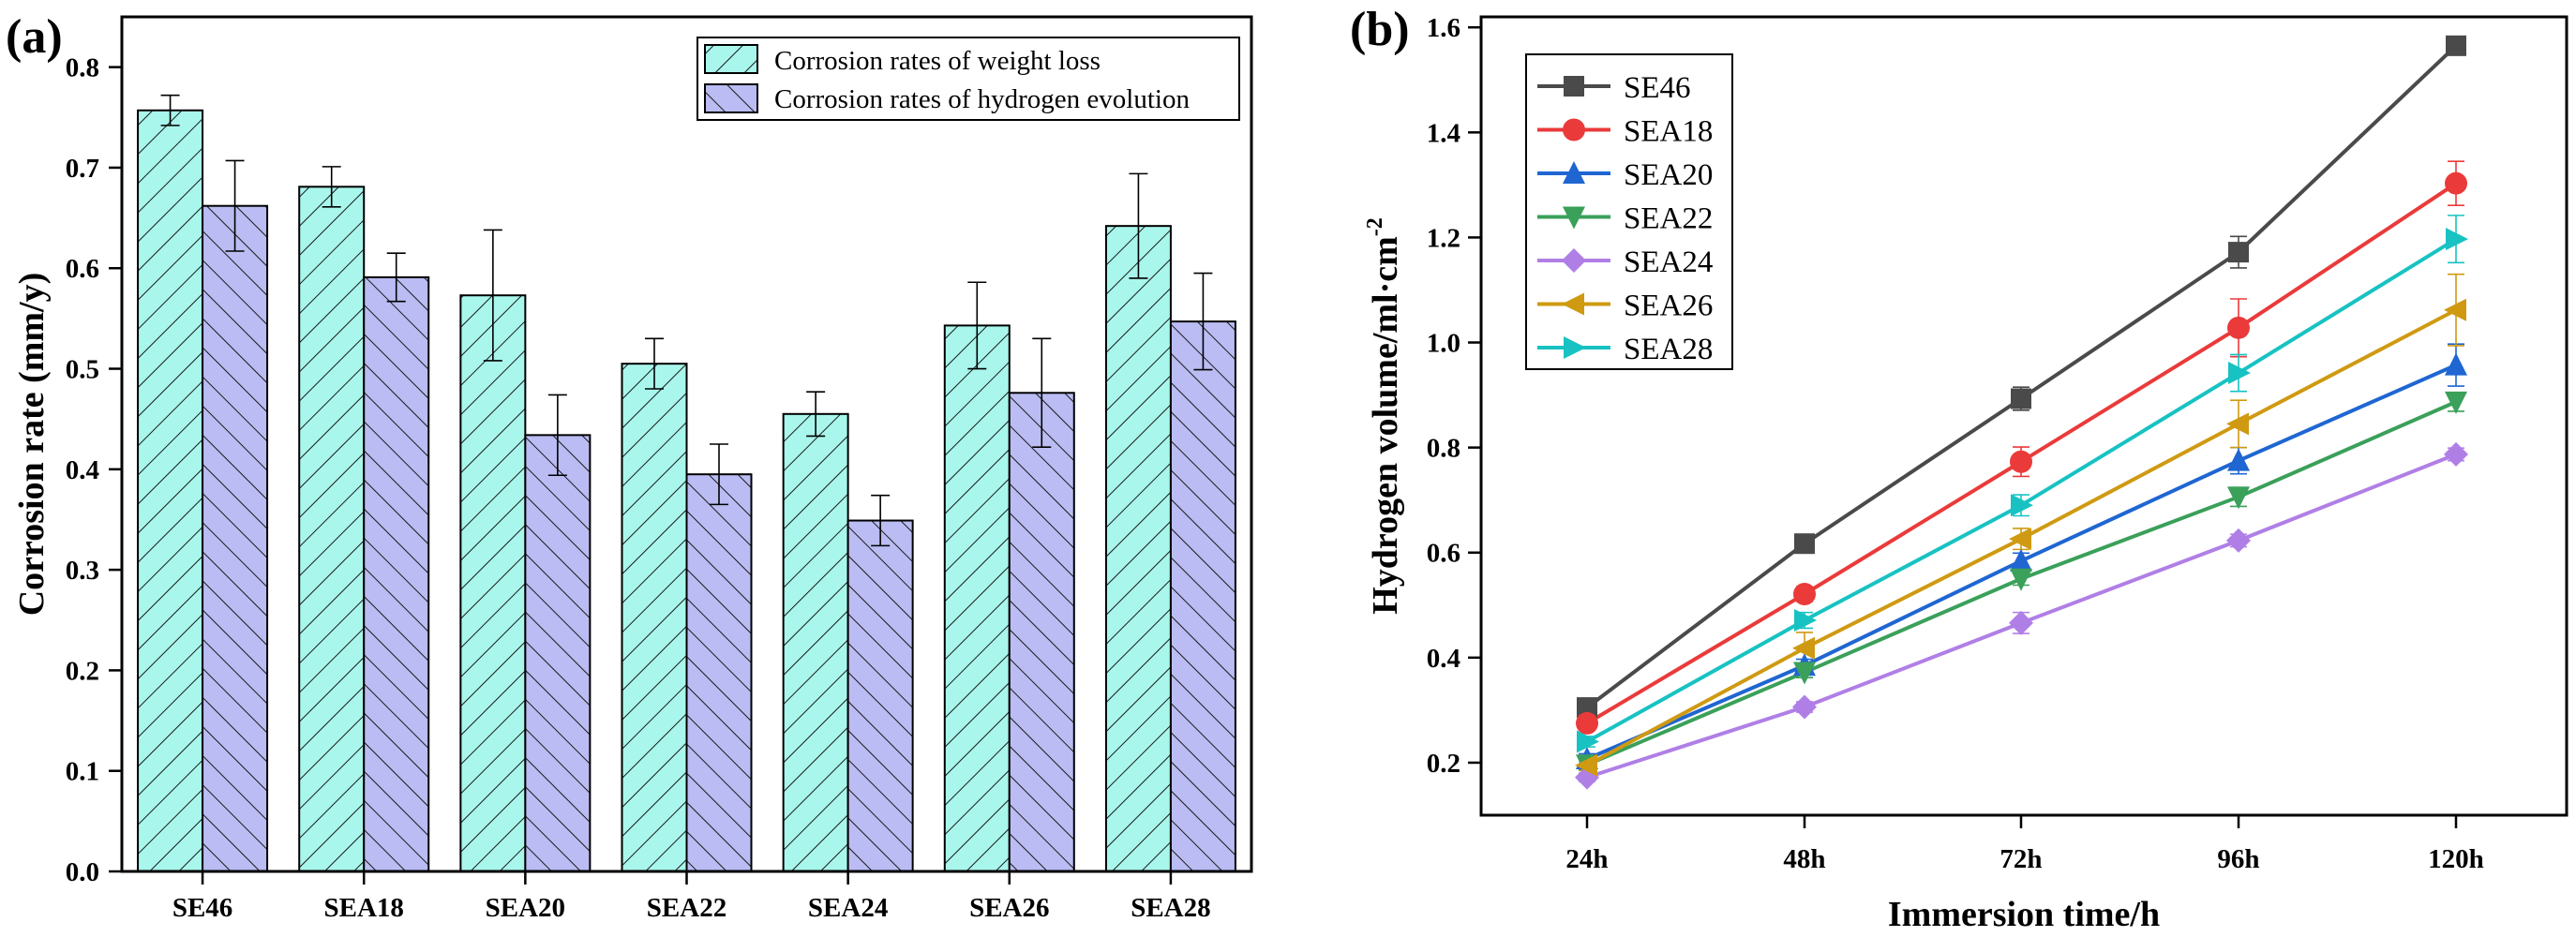  Describe the element at coordinates (1574, 172) in the screenshot. I see `legend-marker-sea20` at that location.